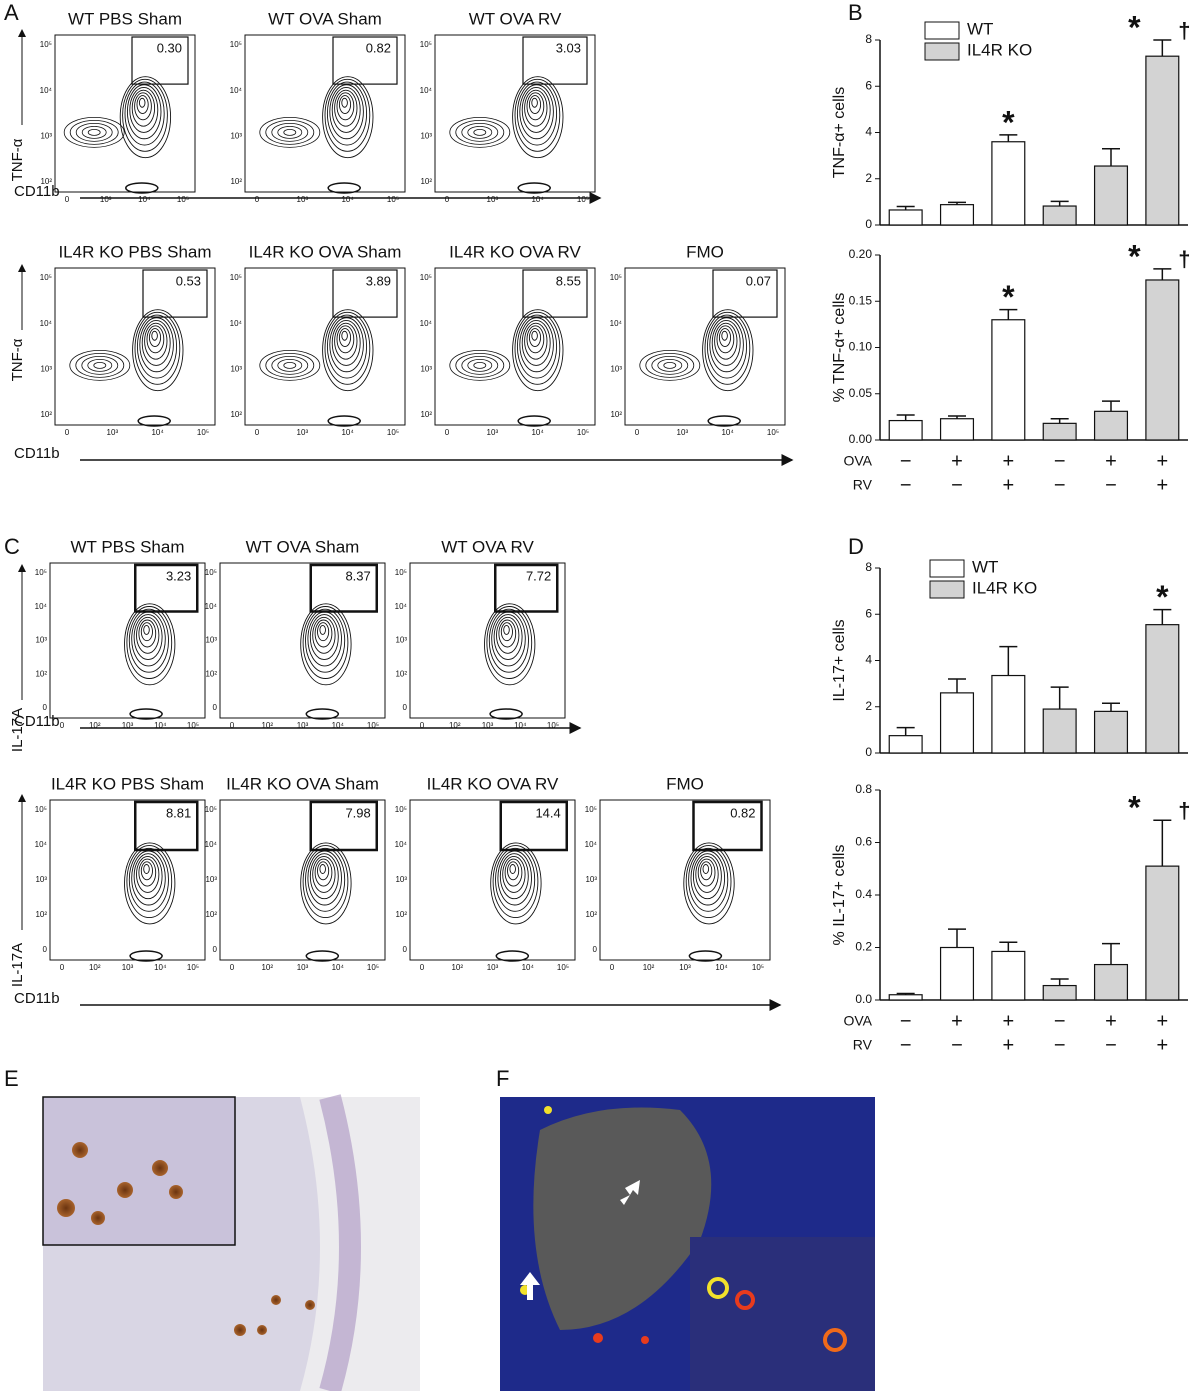 The width and height of the screenshot is (1200, 1396). Describe the element at coordinates (868, 613) in the screenshot. I see `y-tick-label: 6` at that location.